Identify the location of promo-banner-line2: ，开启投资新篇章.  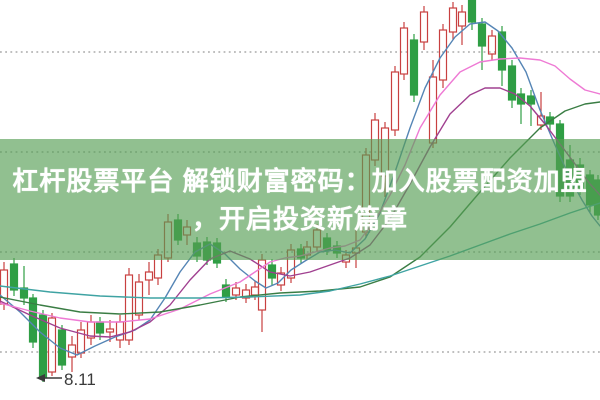
(299, 218).